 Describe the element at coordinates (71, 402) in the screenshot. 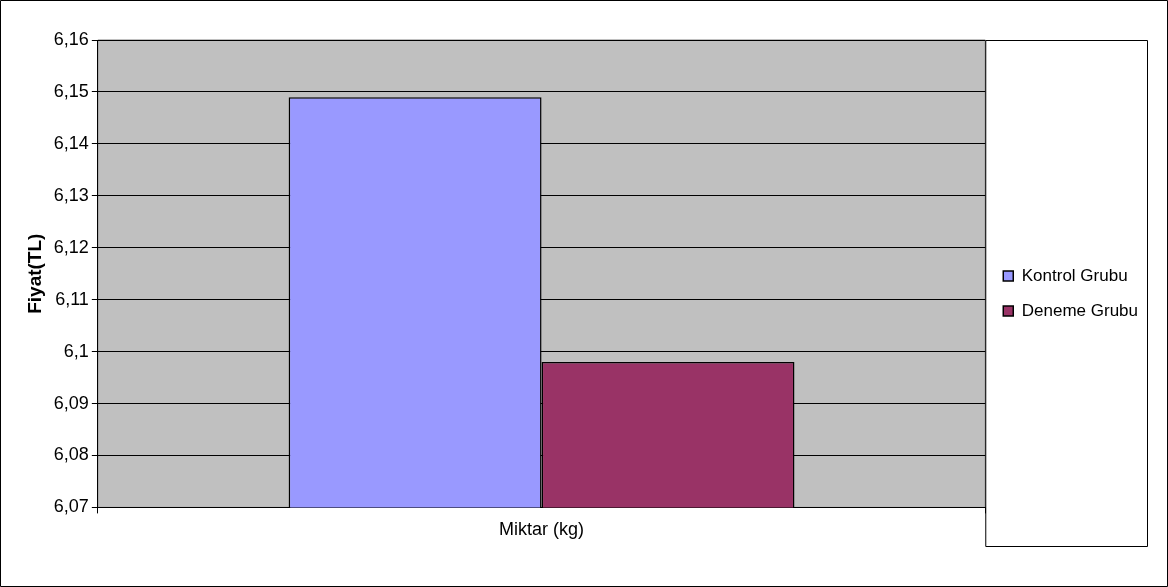

I see `y-tick-label: 6,09` at that location.